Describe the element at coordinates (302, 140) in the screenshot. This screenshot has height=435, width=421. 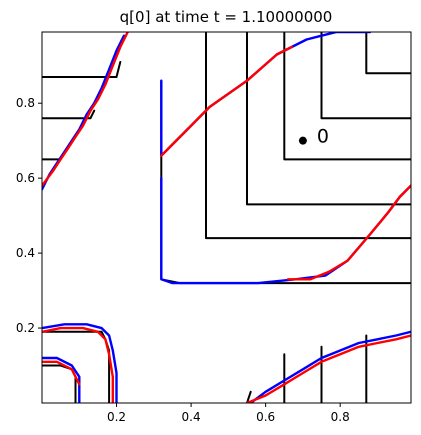
I see `marker-point` at that location.